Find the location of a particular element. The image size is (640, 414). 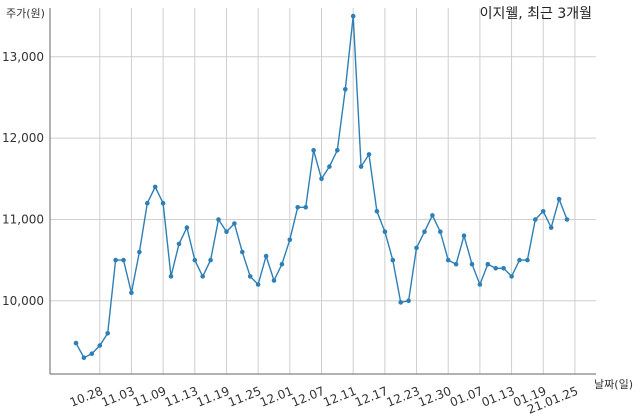

y-tick-label: 10,000 is located at coordinates (23, 301).